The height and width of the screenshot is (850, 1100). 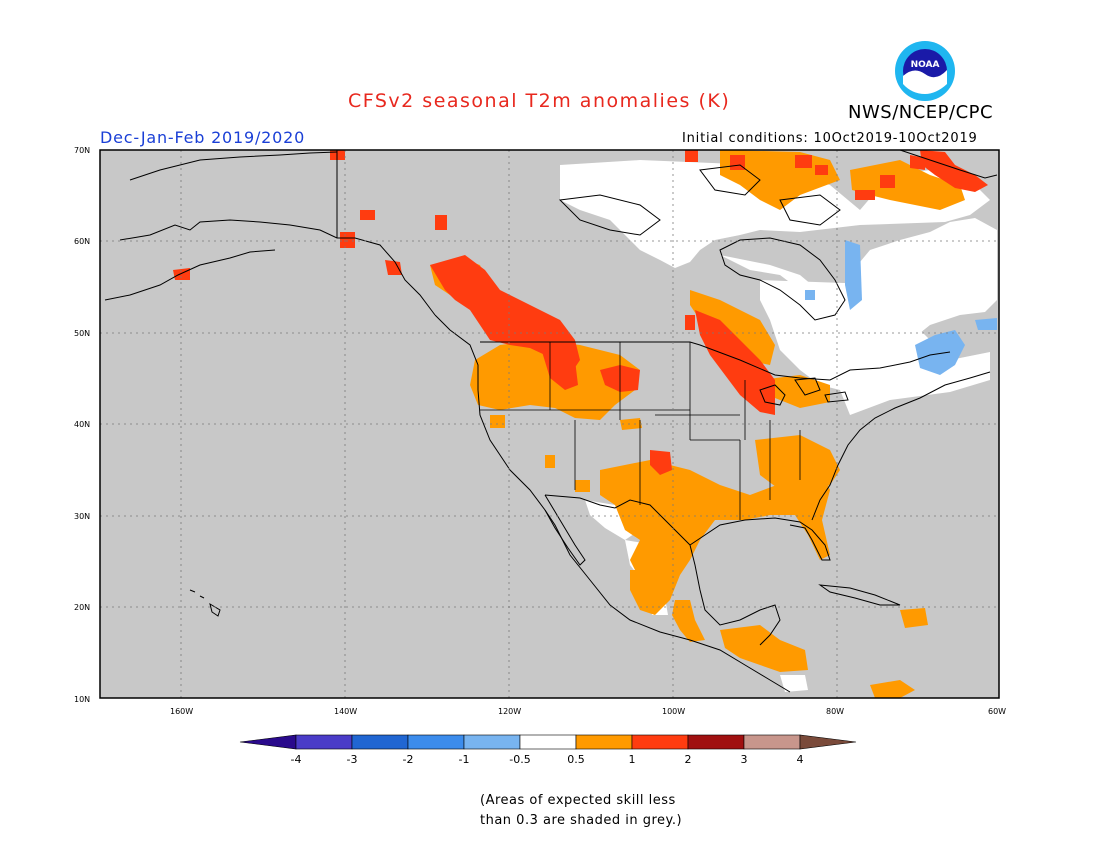 What do you see at coordinates (190, 275) in the screenshot?
I see `alaska-west-coast` at bounding box center [190, 275].